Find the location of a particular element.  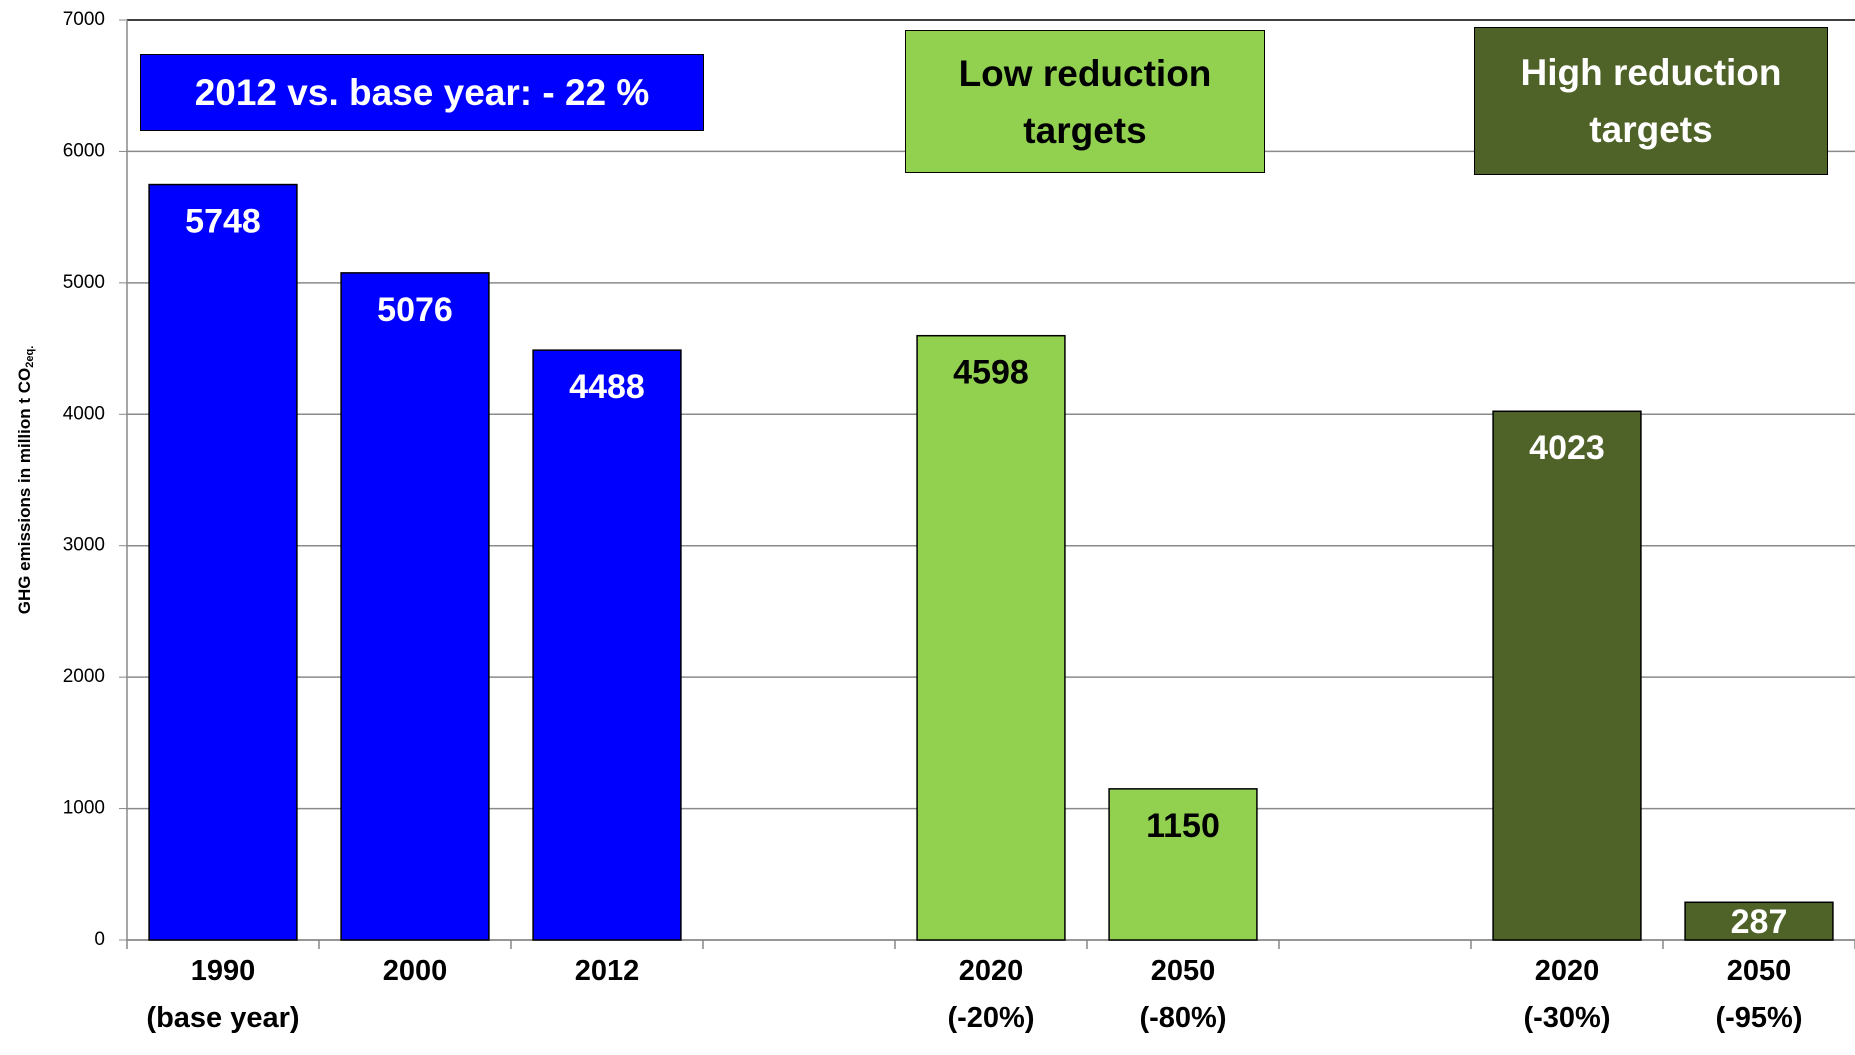

y-tick-label: 5000 is located at coordinates (84, 282).